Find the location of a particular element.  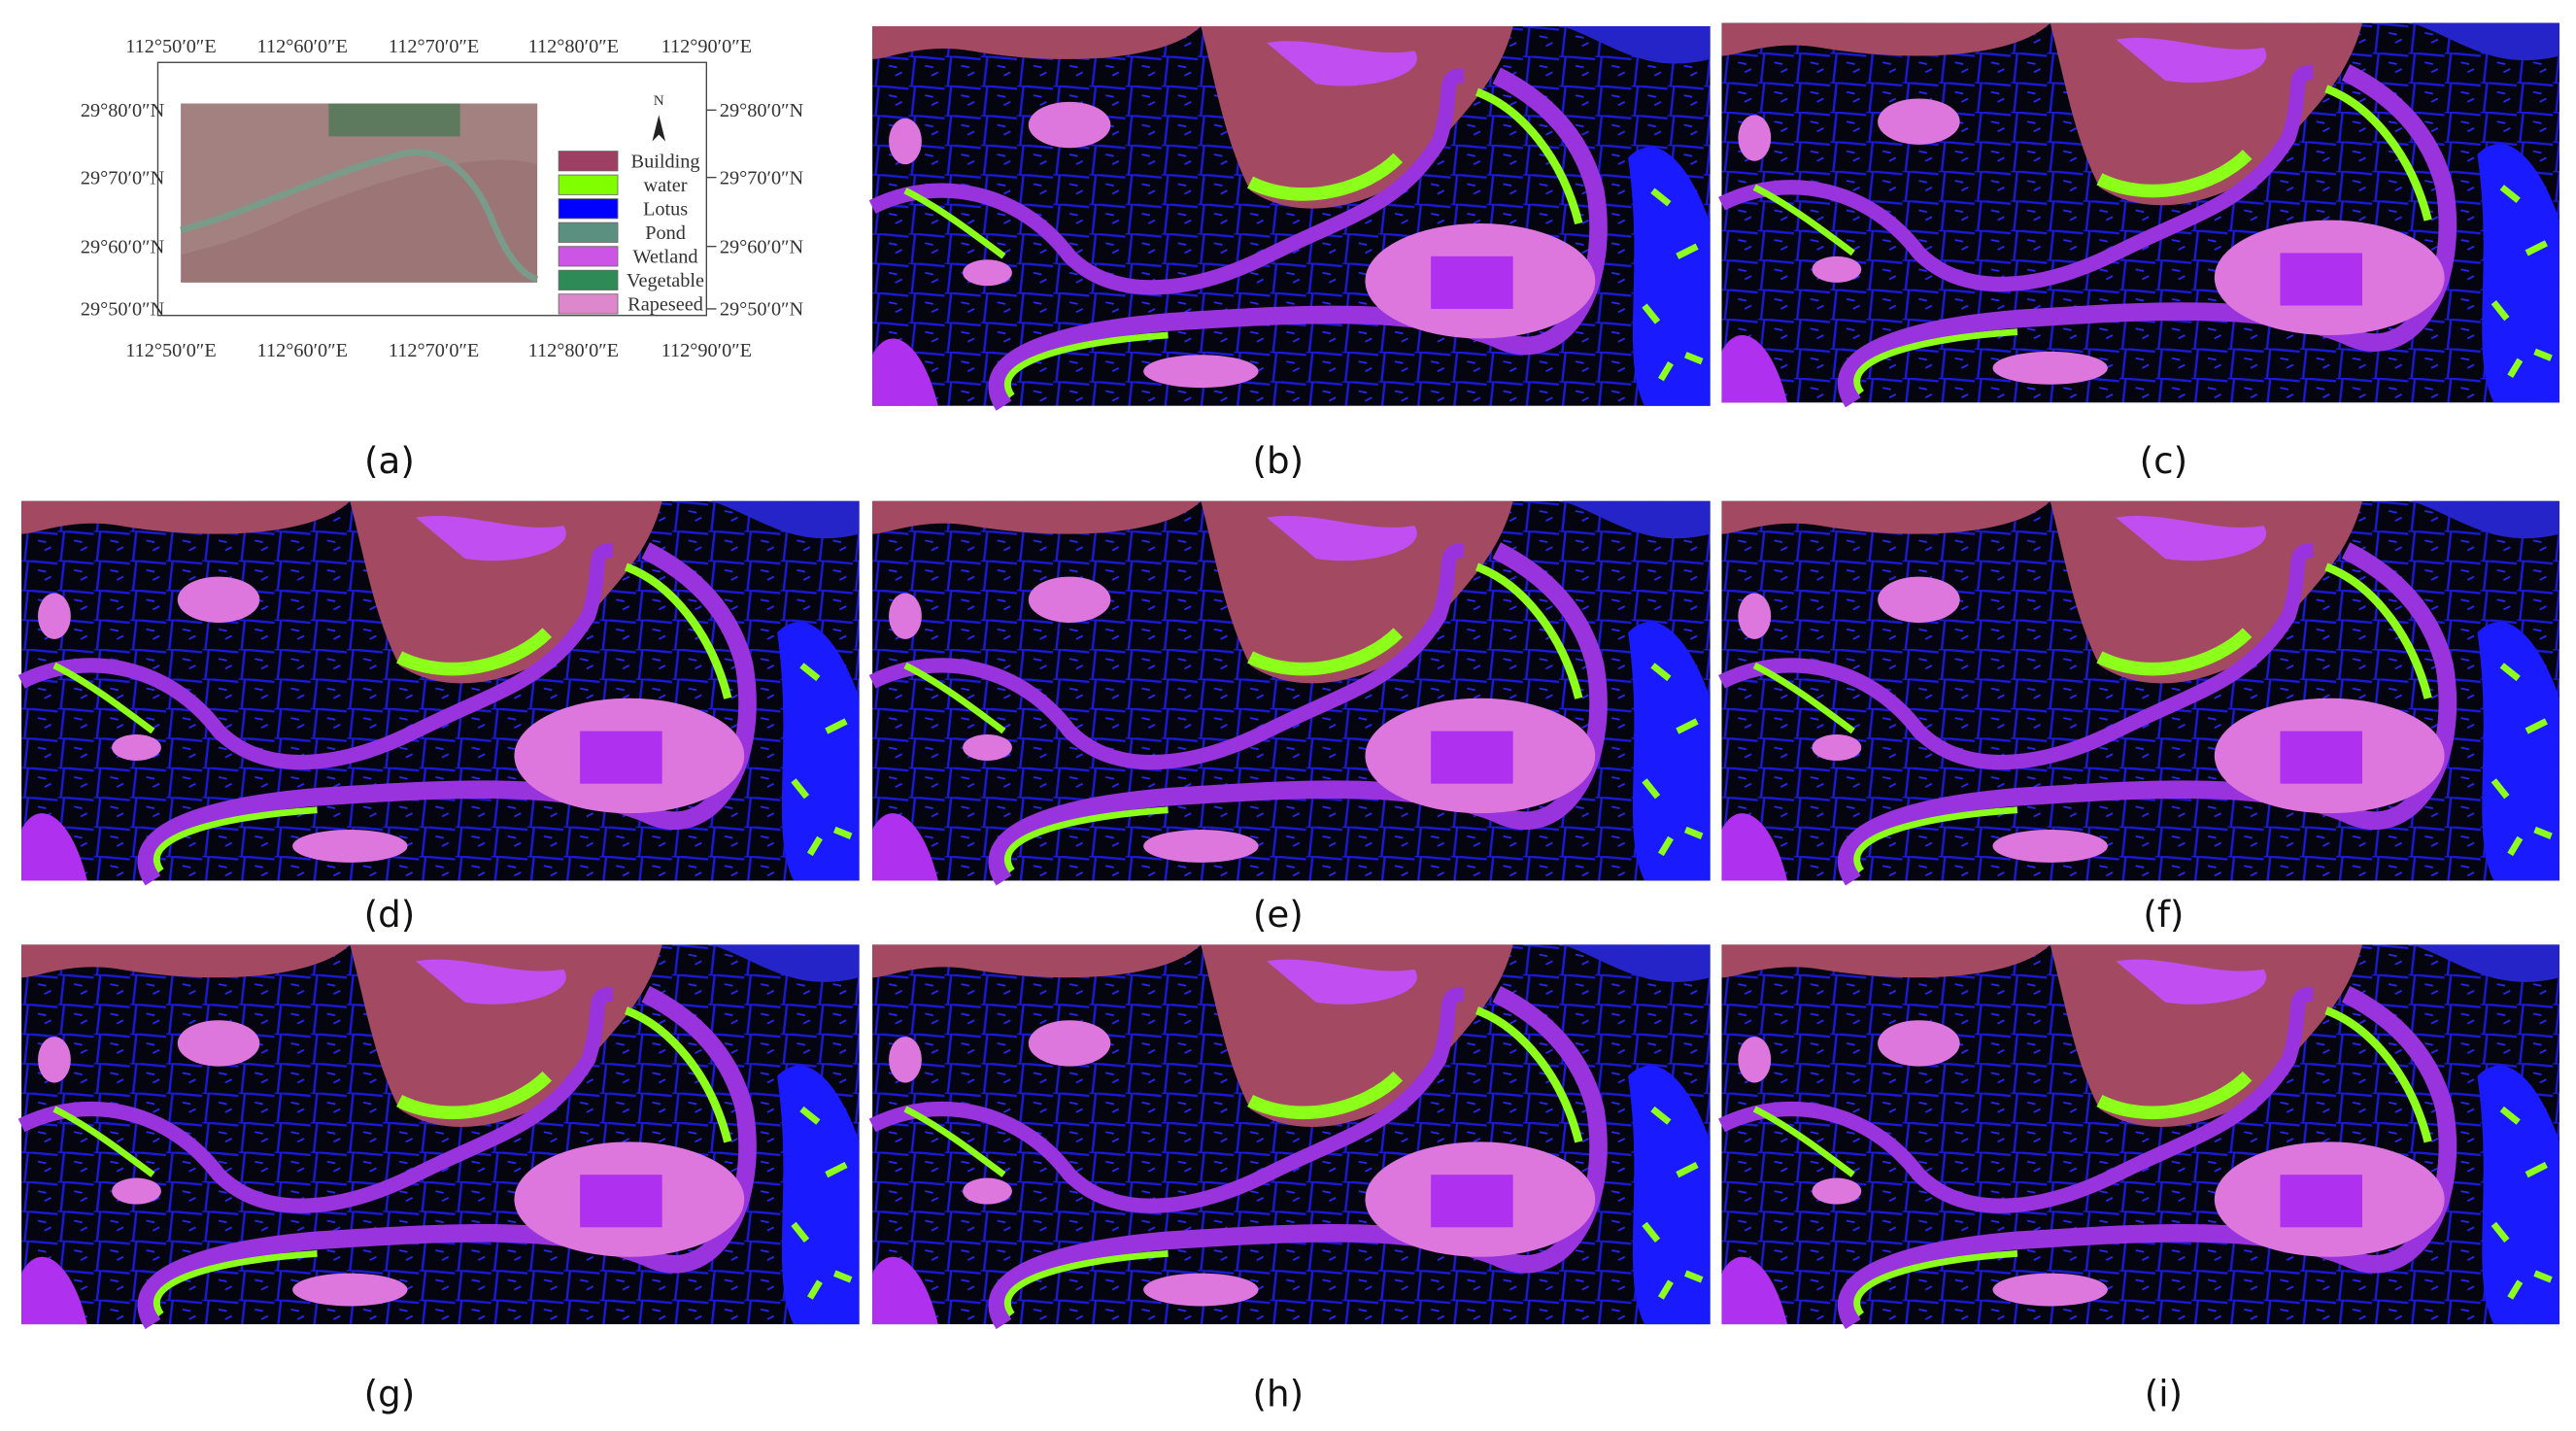

panel-caption: (b) is located at coordinates (1279, 460).